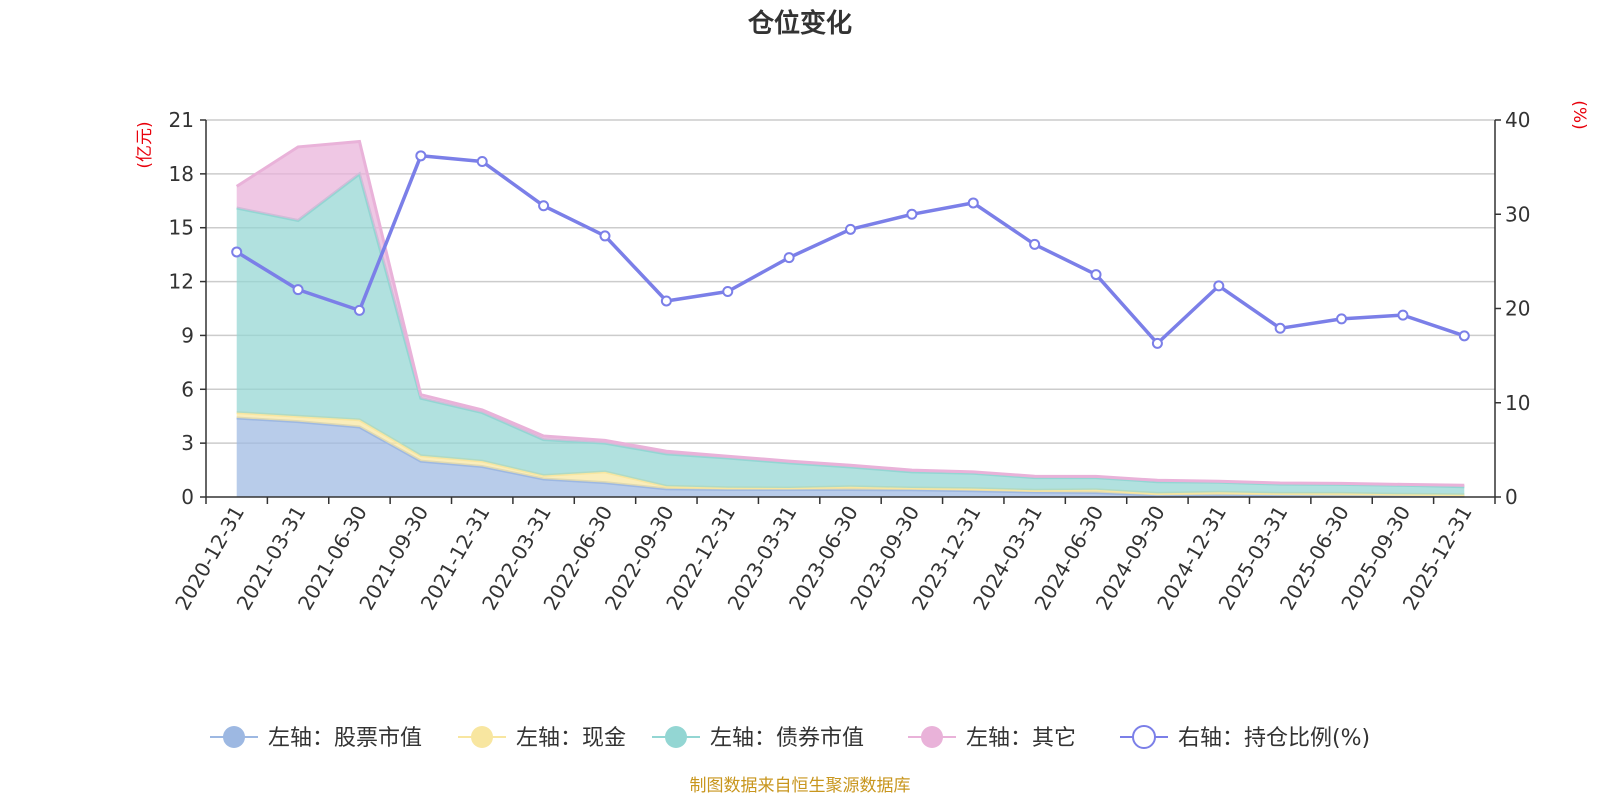 This screenshot has height=800, width=1600. What do you see at coordinates (1517, 309) in the screenshot?
I see `right-tick-label: 20` at bounding box center [1517, 309].